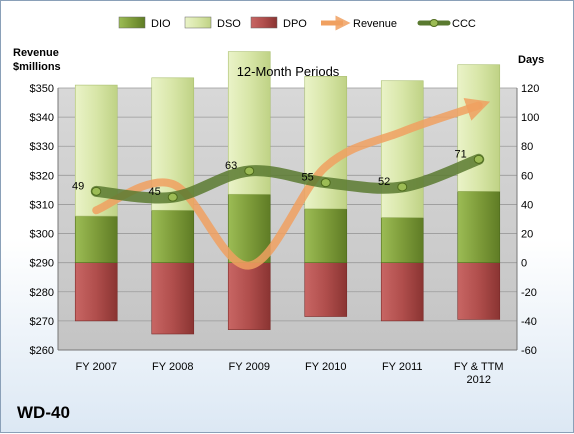 The image size is (574, 434). I want to click on ccc-data-label: 63, so click(231, 166).